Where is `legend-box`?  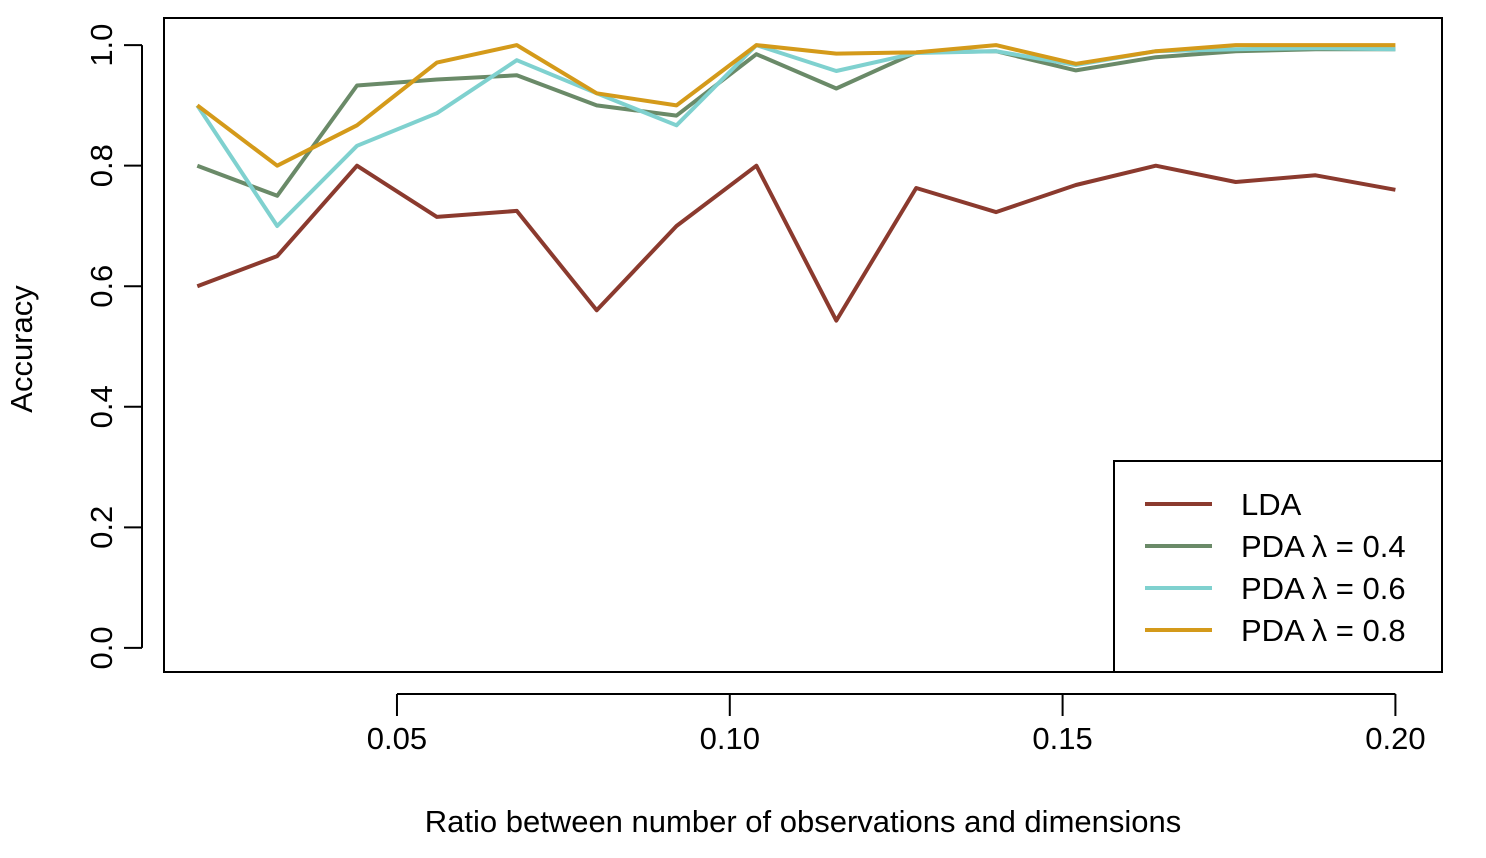 legend-box is located at coordinates (1278, 566).